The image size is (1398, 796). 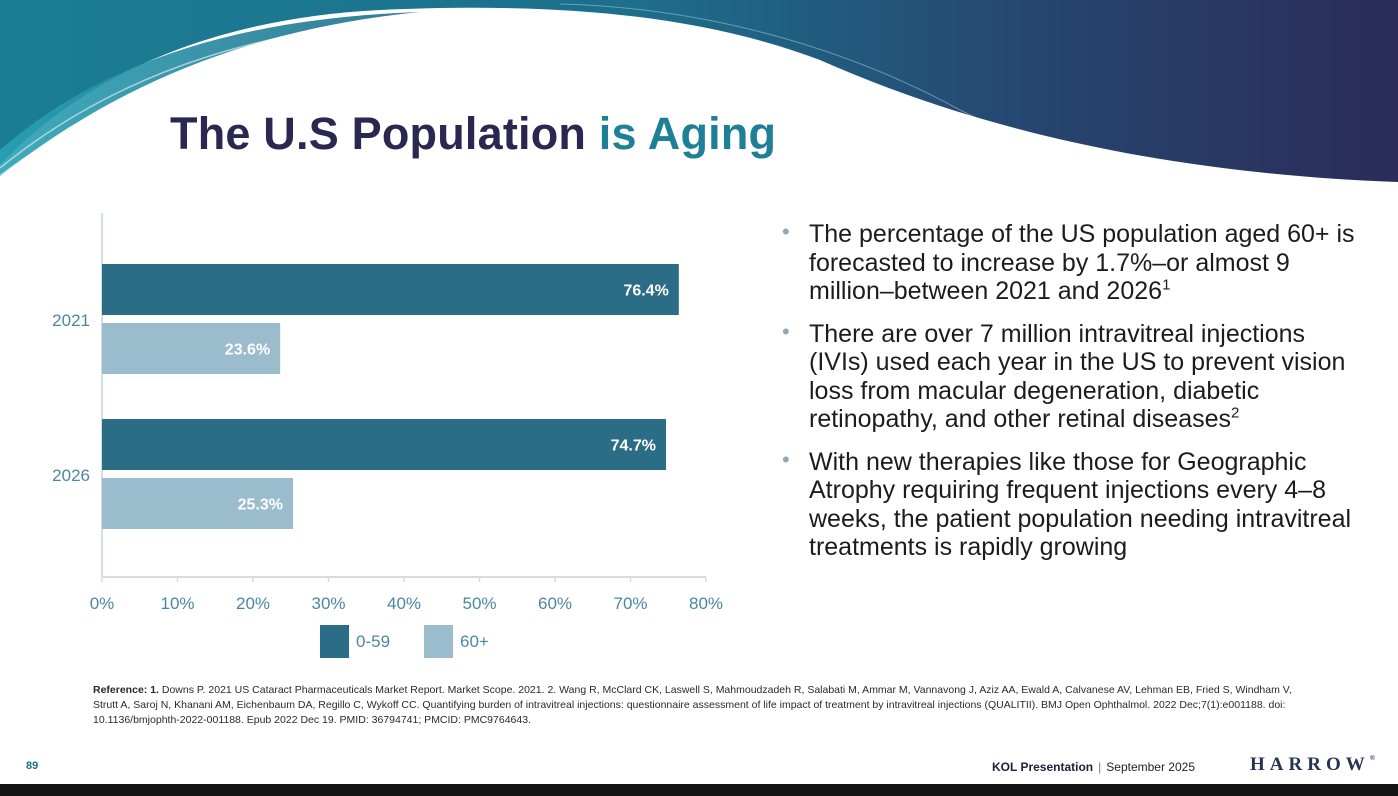 I want to click on x-tick-label: 60%, so click(x=555, y=603).